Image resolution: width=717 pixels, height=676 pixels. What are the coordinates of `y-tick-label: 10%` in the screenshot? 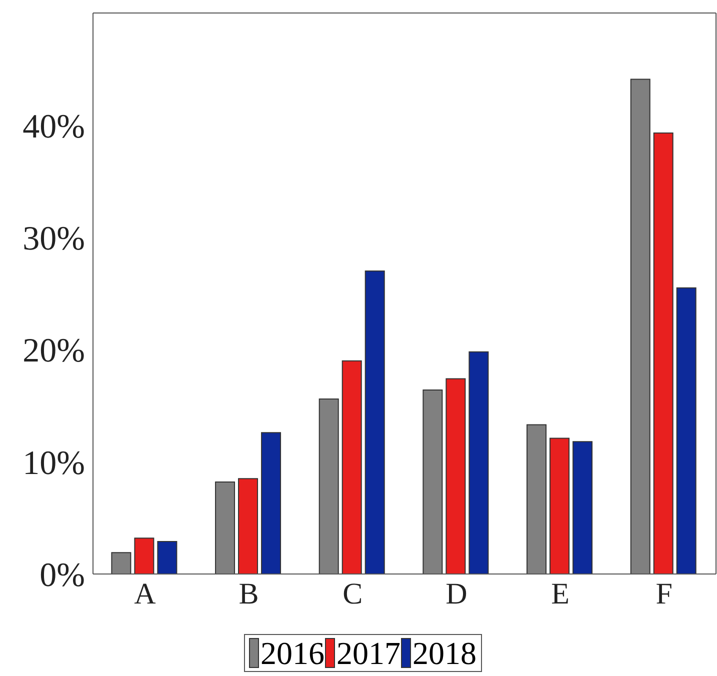 It's located at (53, 463).